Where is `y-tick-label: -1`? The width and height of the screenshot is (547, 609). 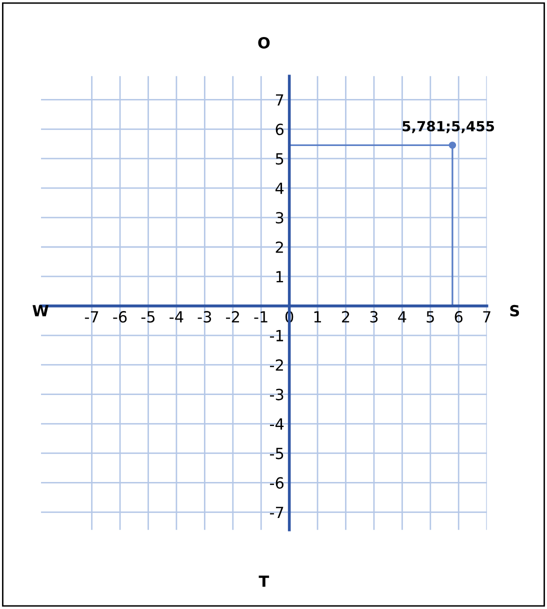
y-tick-label: -1 is located at coordinates (277, 336).